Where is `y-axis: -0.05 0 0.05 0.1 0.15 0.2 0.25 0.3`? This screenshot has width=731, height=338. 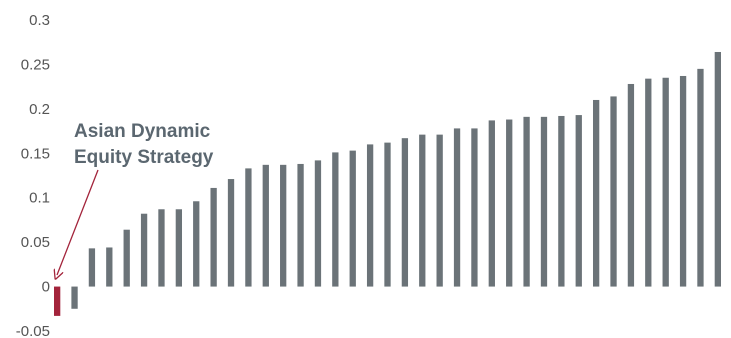
y-axis: -0.05 0 0.05 0.1 0.15 0.2 0.25 0.3 is located at coordinates (33, 175).